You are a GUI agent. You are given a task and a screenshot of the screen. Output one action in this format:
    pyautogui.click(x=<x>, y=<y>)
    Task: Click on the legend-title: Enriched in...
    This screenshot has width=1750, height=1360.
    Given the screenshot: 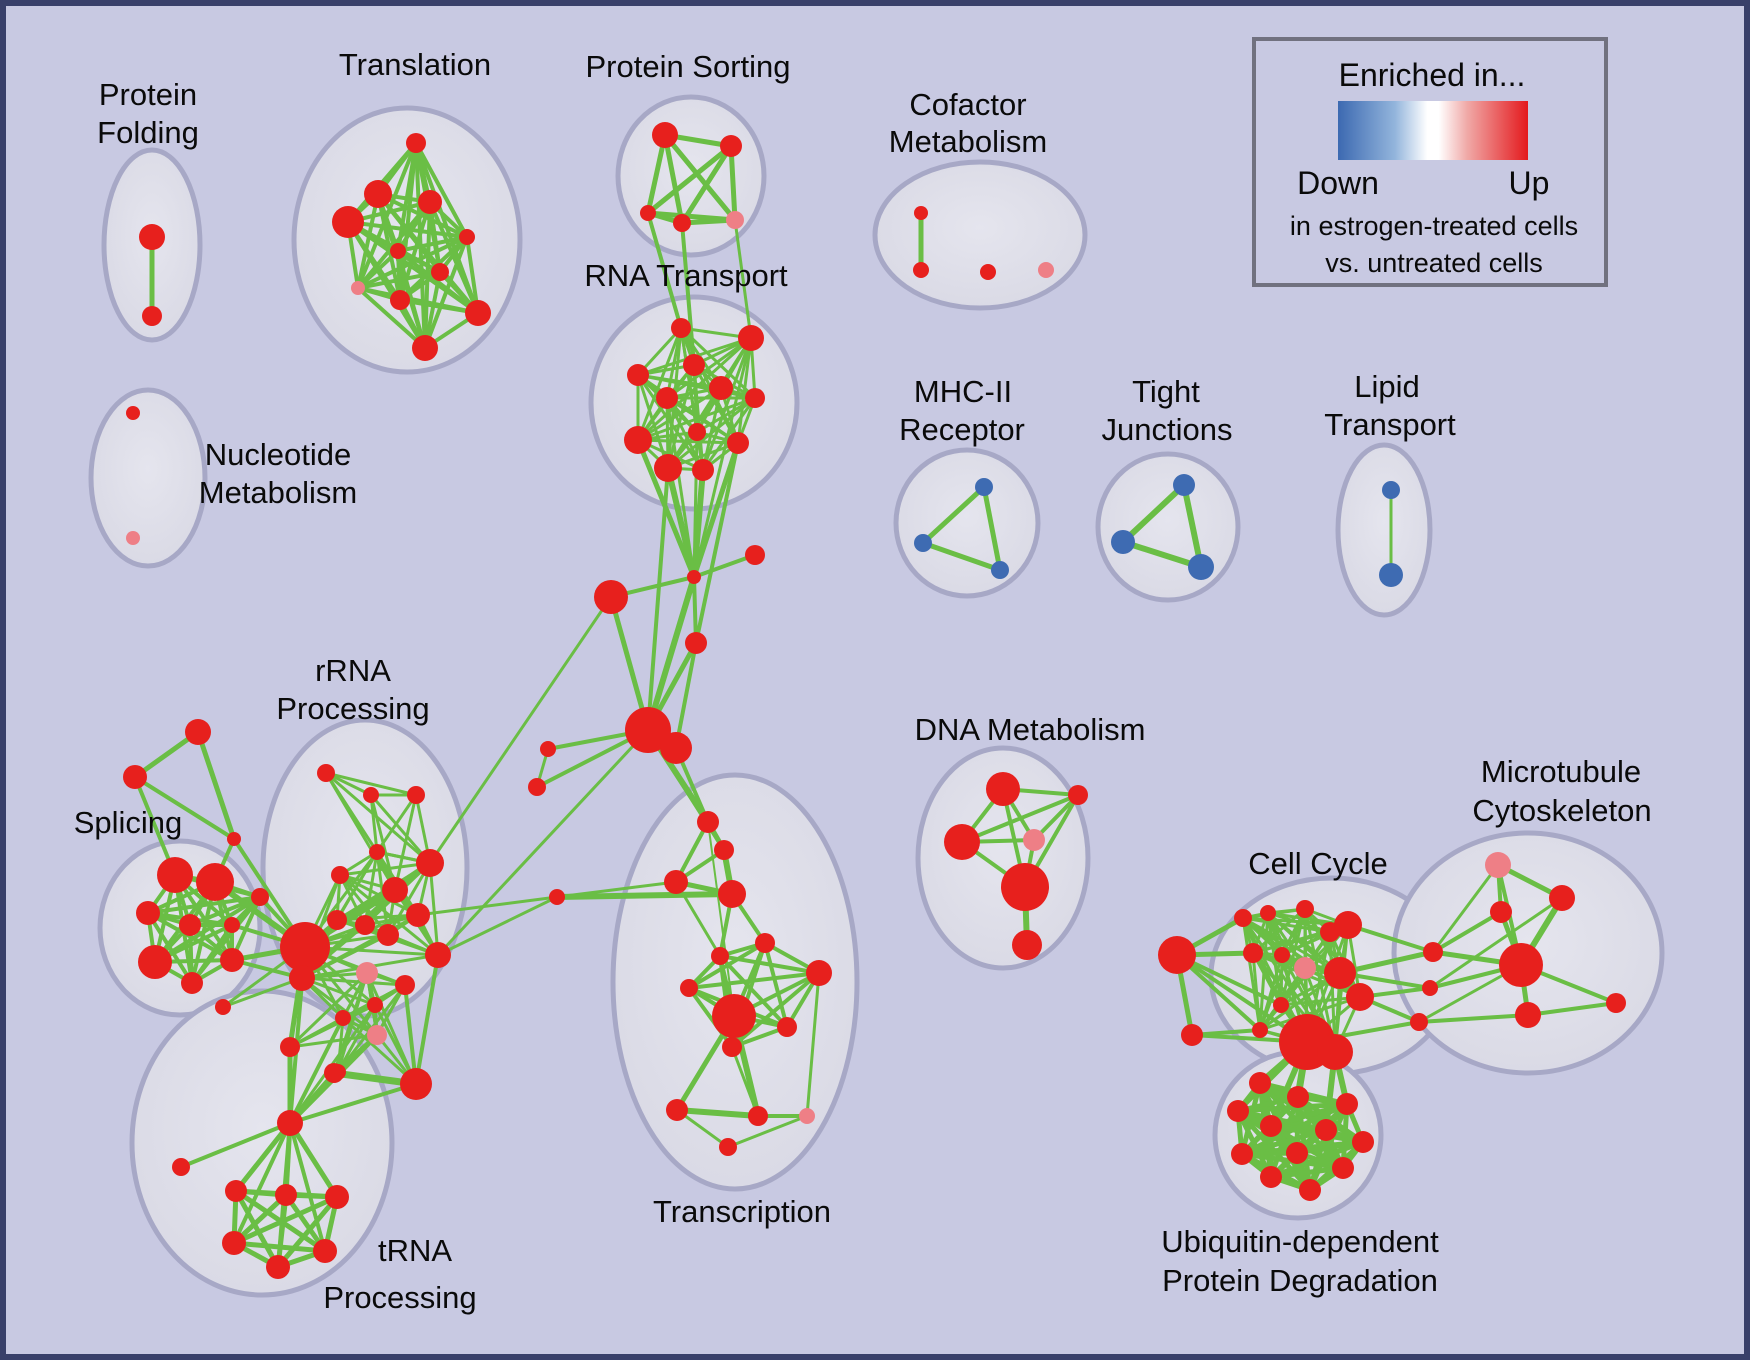 What is the action you would take?
    pyautogui.click(x=1432, y=75)
    